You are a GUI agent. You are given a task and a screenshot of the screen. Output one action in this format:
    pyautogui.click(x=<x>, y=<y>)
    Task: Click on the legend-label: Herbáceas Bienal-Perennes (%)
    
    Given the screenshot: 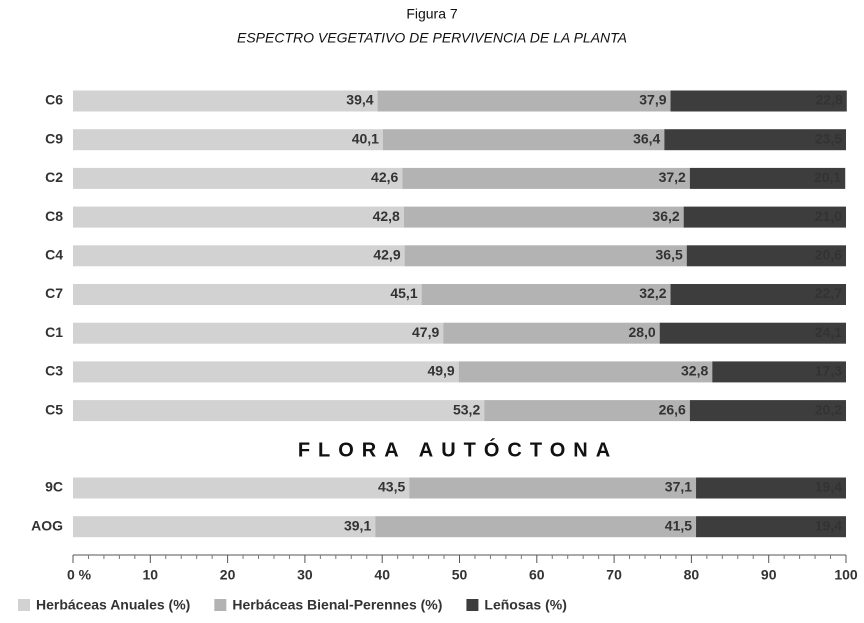 What is the action you would take?
    pyautogui.click(x=337, y=605)
    